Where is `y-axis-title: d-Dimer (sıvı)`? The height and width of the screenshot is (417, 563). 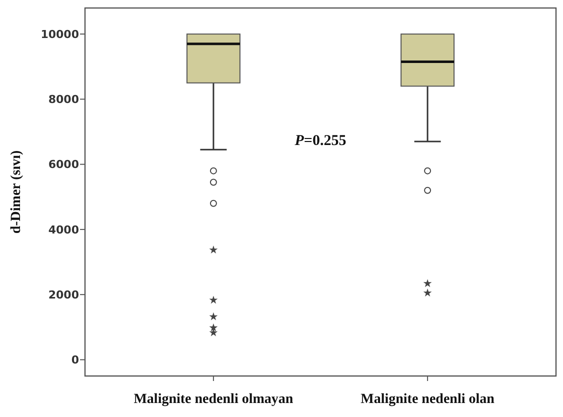
y-axis-title: d-Dimer (sıvı) is located at coordinates (16, 192).